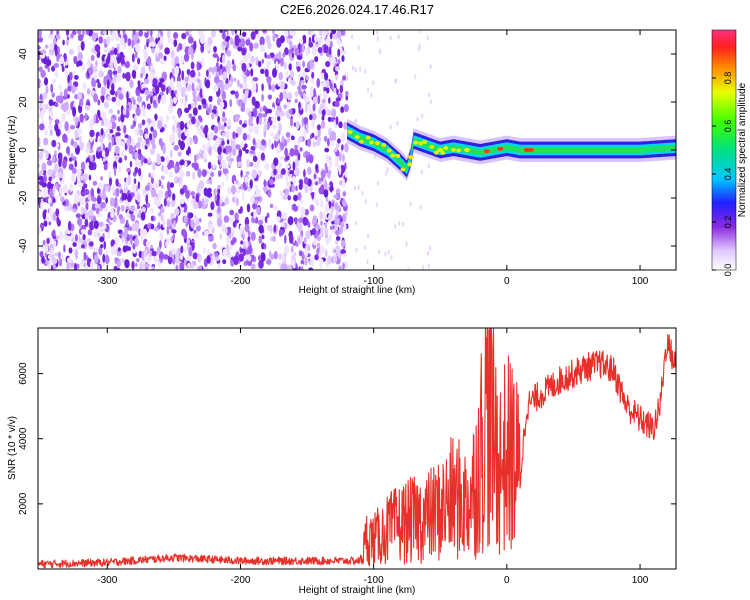 The height and width of the screenshot is (600, 750). Describe the element at coordinates (722, 174) in the screenshot. I see `colorbar-ticks: 0.0 0.2 0.4 0.6 0.8` at that location.